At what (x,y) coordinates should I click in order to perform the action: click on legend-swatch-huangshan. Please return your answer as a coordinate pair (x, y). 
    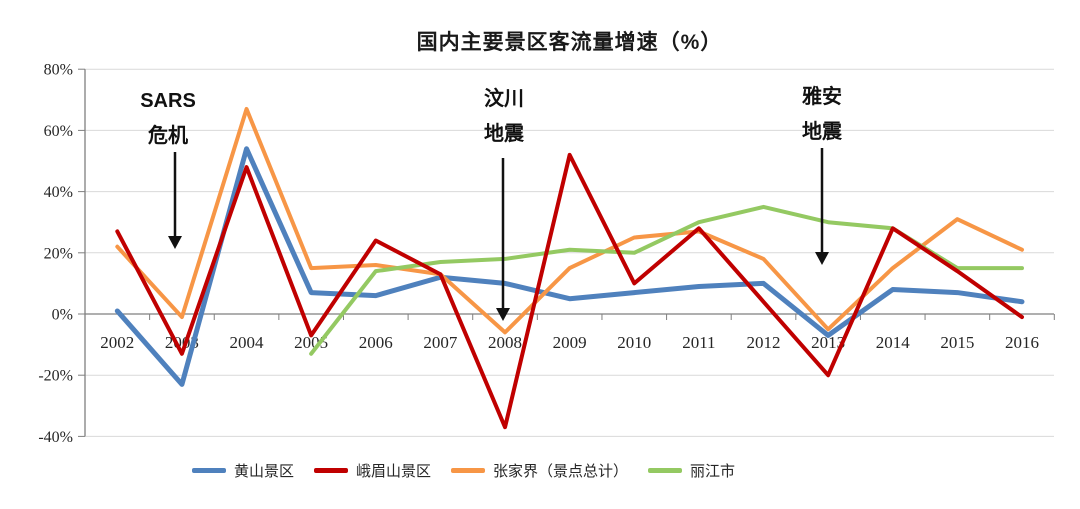
    Looking at the image, I should click on (209, 470).